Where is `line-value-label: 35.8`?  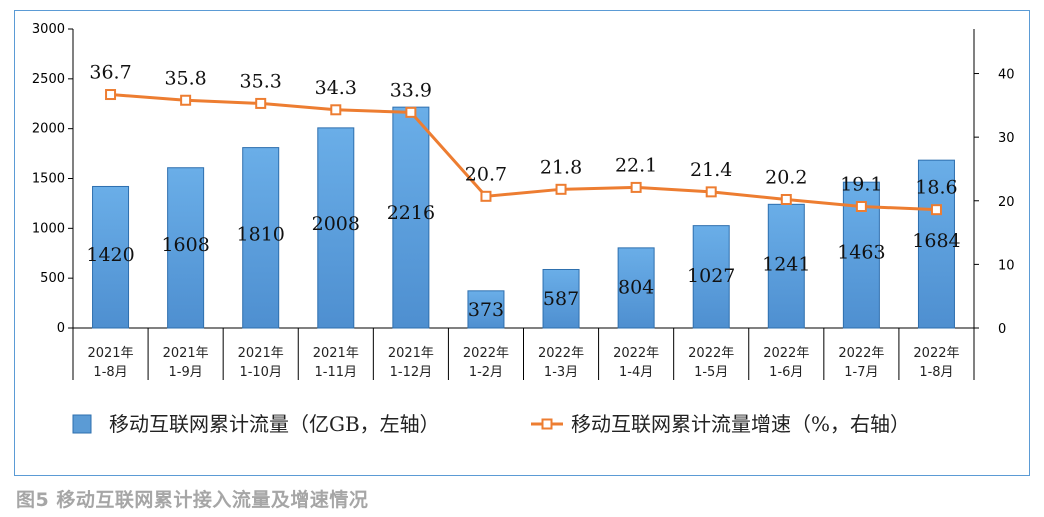 line-value-label: 35.8 is located at coordinates (185, 78).